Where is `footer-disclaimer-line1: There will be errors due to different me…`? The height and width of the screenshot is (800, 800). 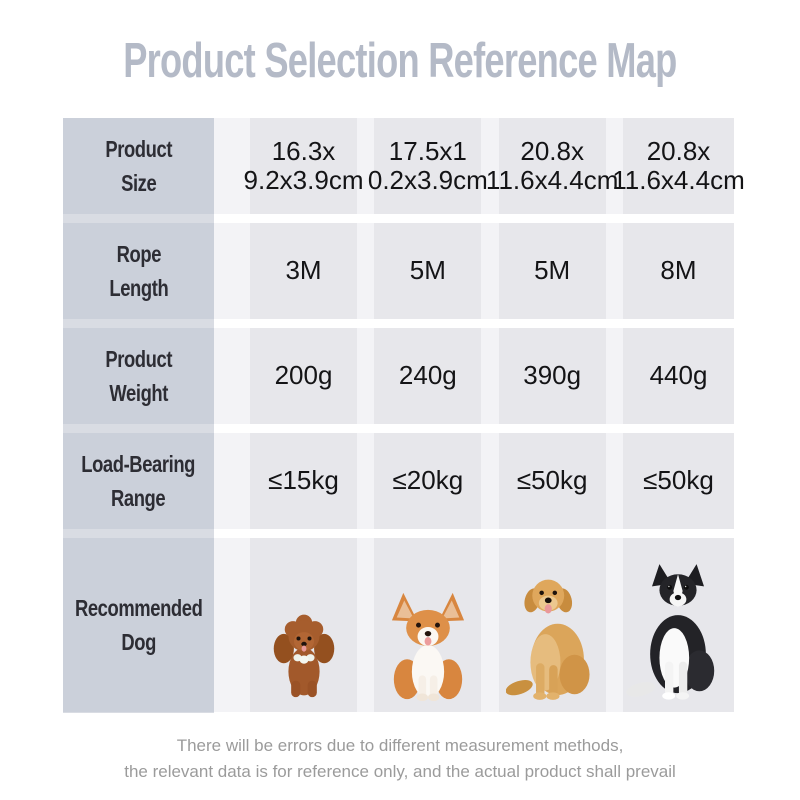 footer-disclaimer-line1: There will be errors due to different me… is located at coordinates (400, 745).